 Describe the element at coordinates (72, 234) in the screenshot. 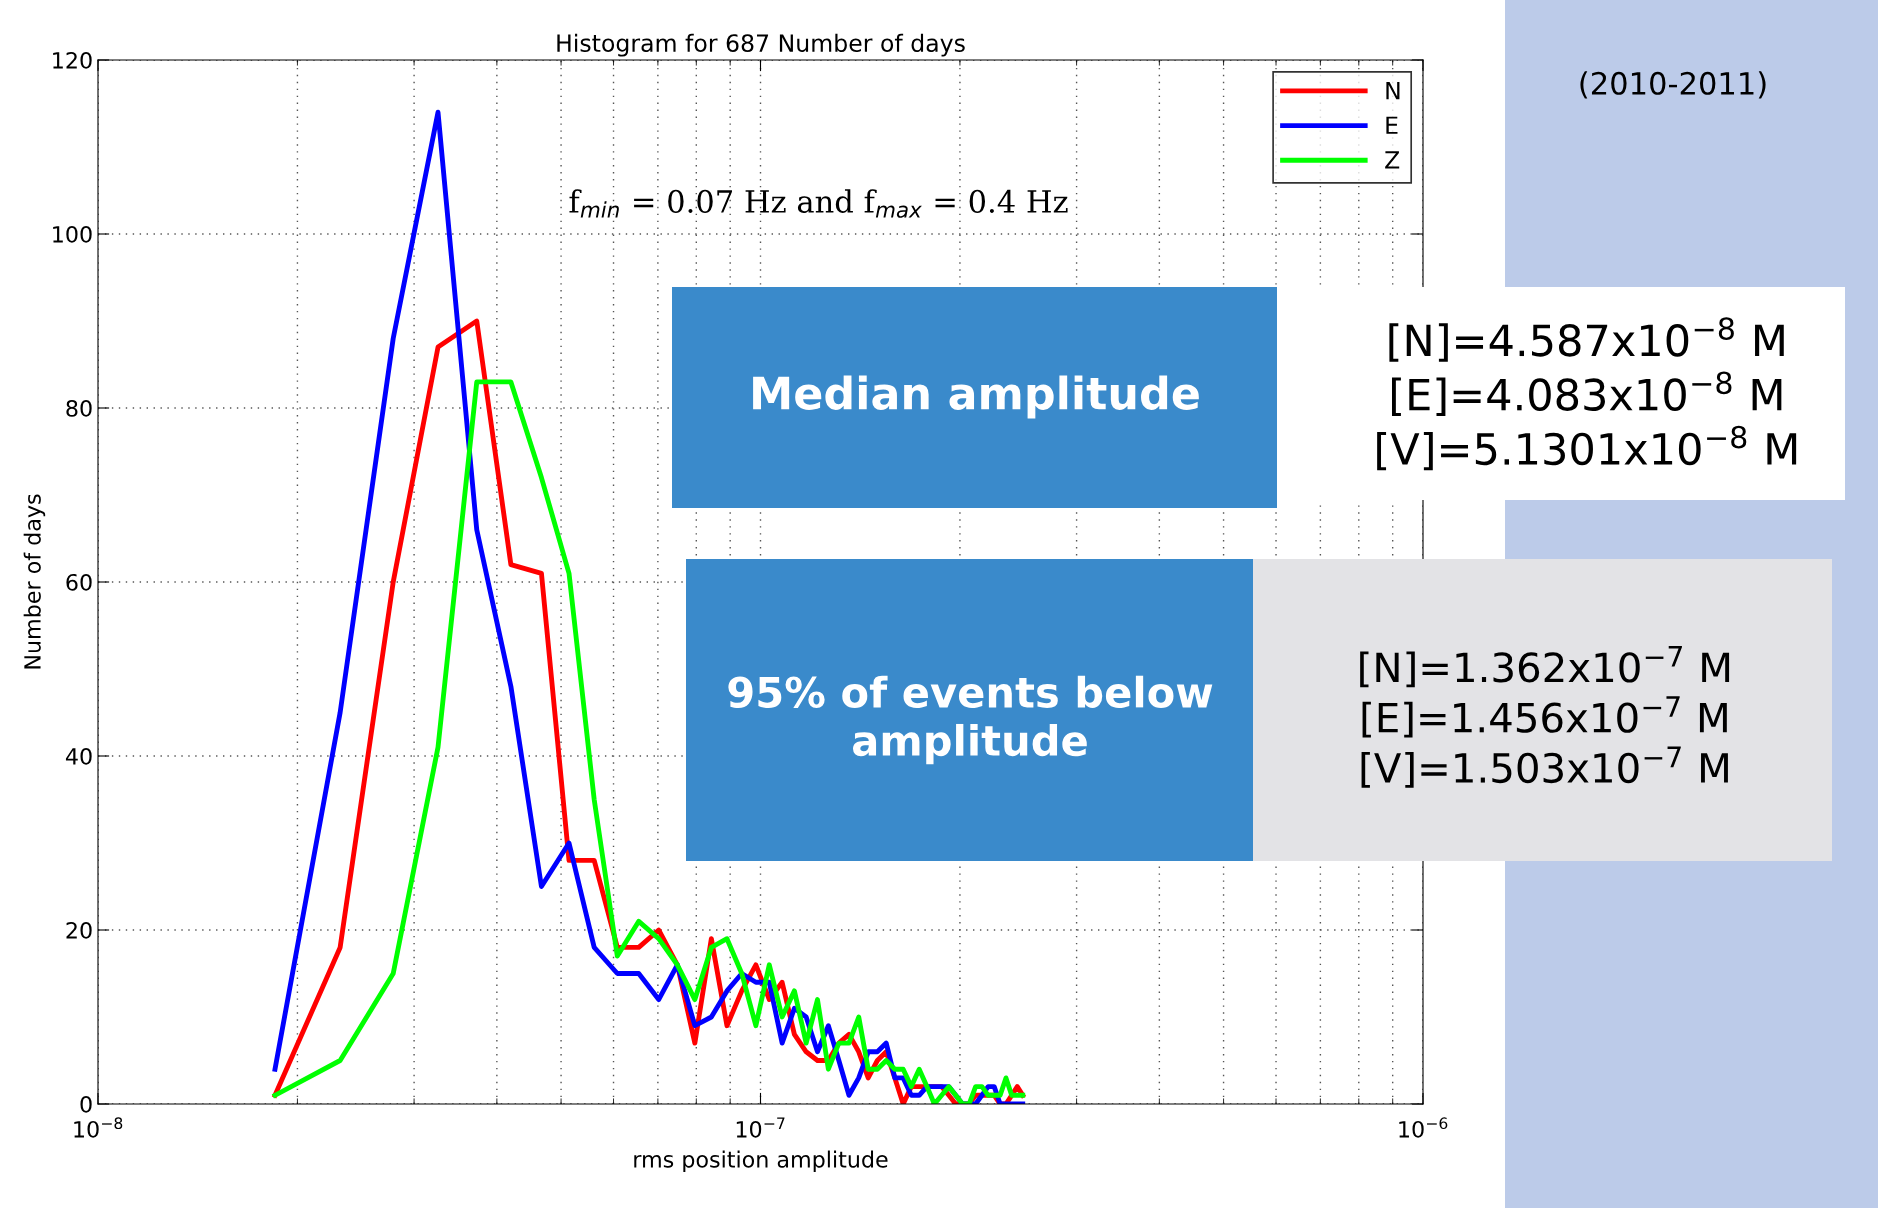

I see `y-tick-label: 100` at that location.